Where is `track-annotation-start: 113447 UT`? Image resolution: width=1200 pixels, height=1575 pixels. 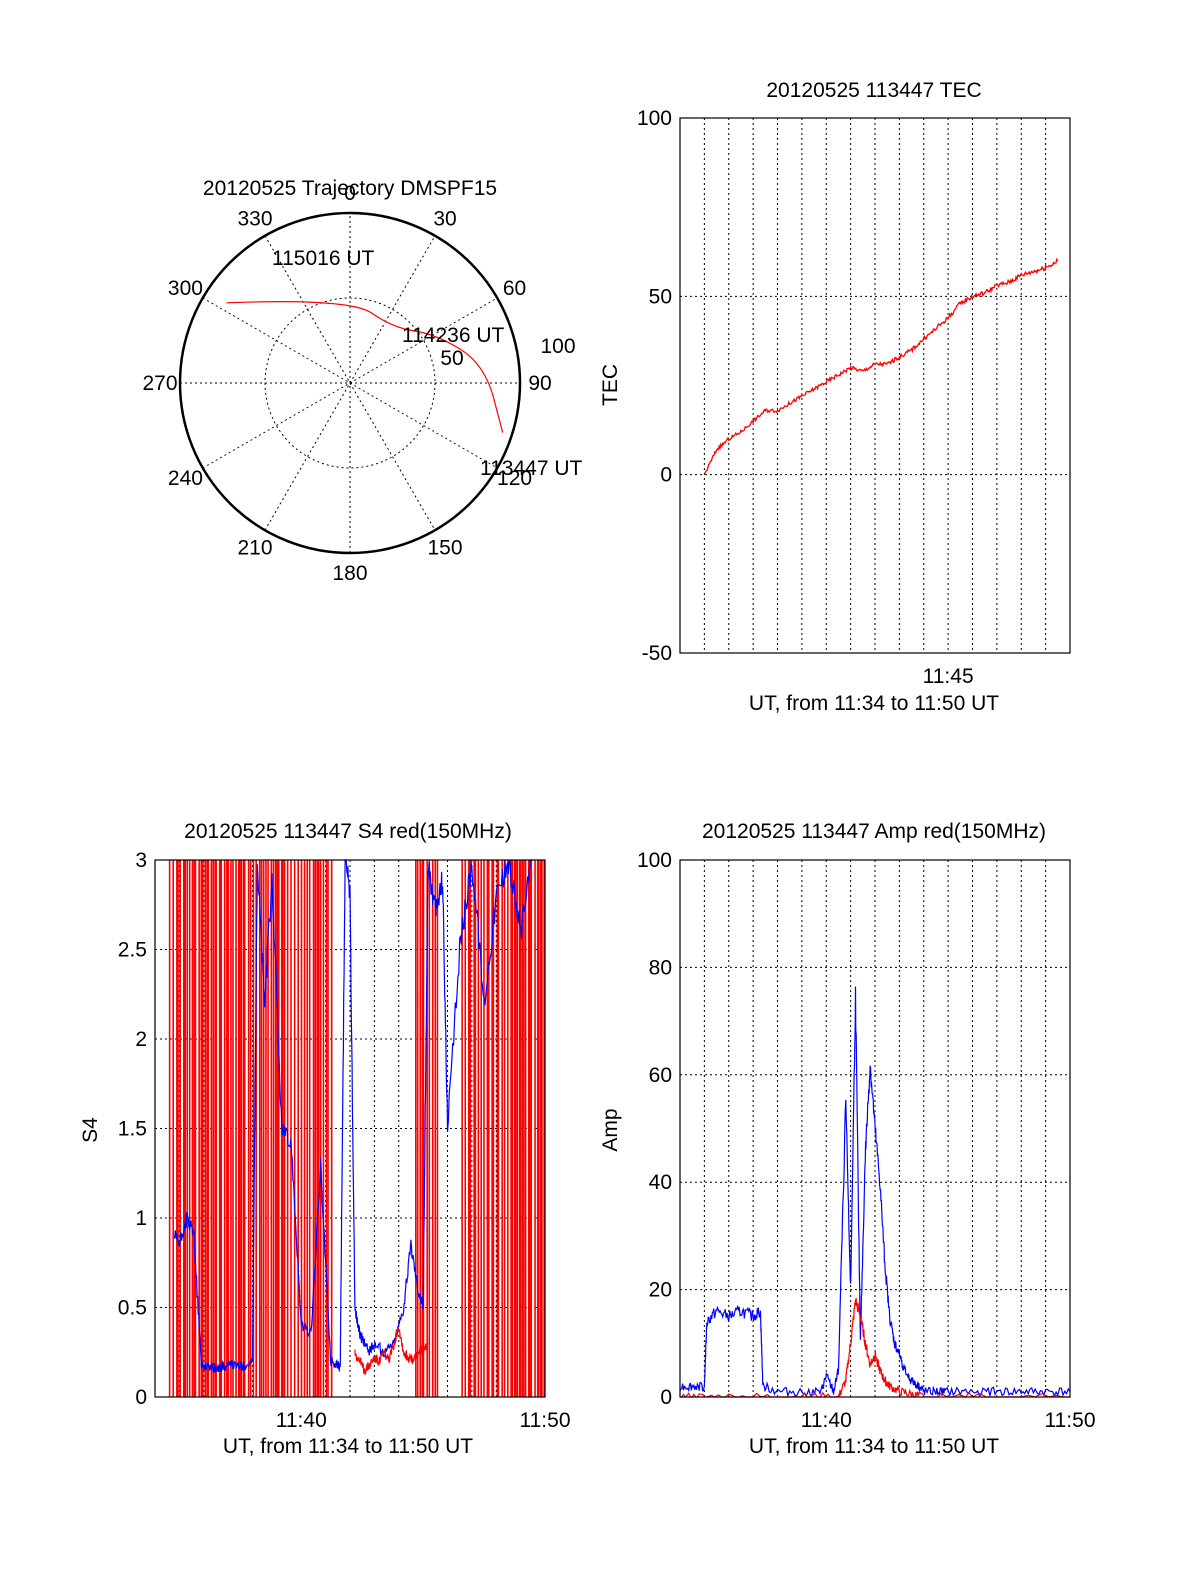 track-annotation-start: 113447 UT is located at coordinates (531, 468).